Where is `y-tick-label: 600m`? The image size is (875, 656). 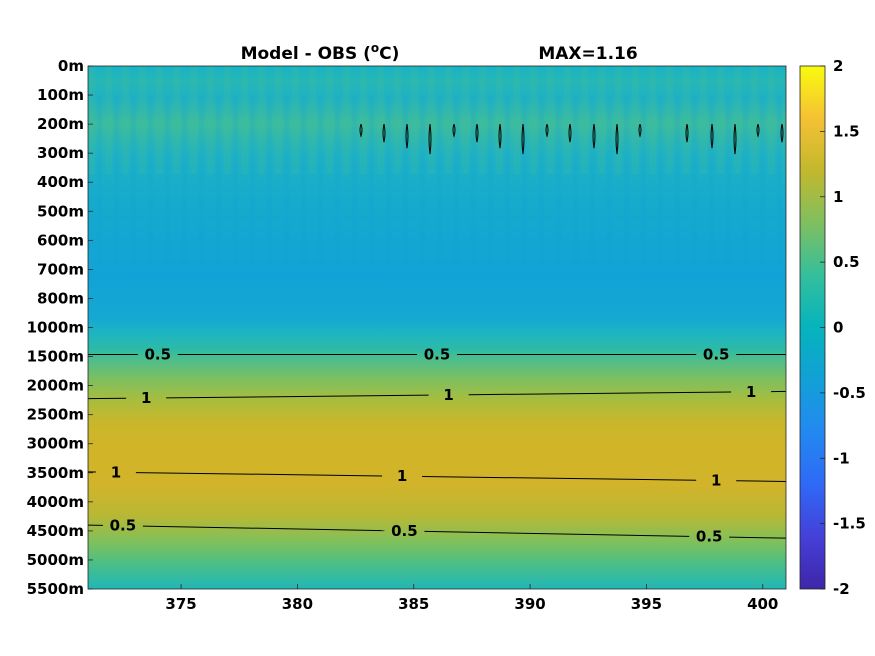
y-tick-label: 600m is located at coordinates (60, 240).